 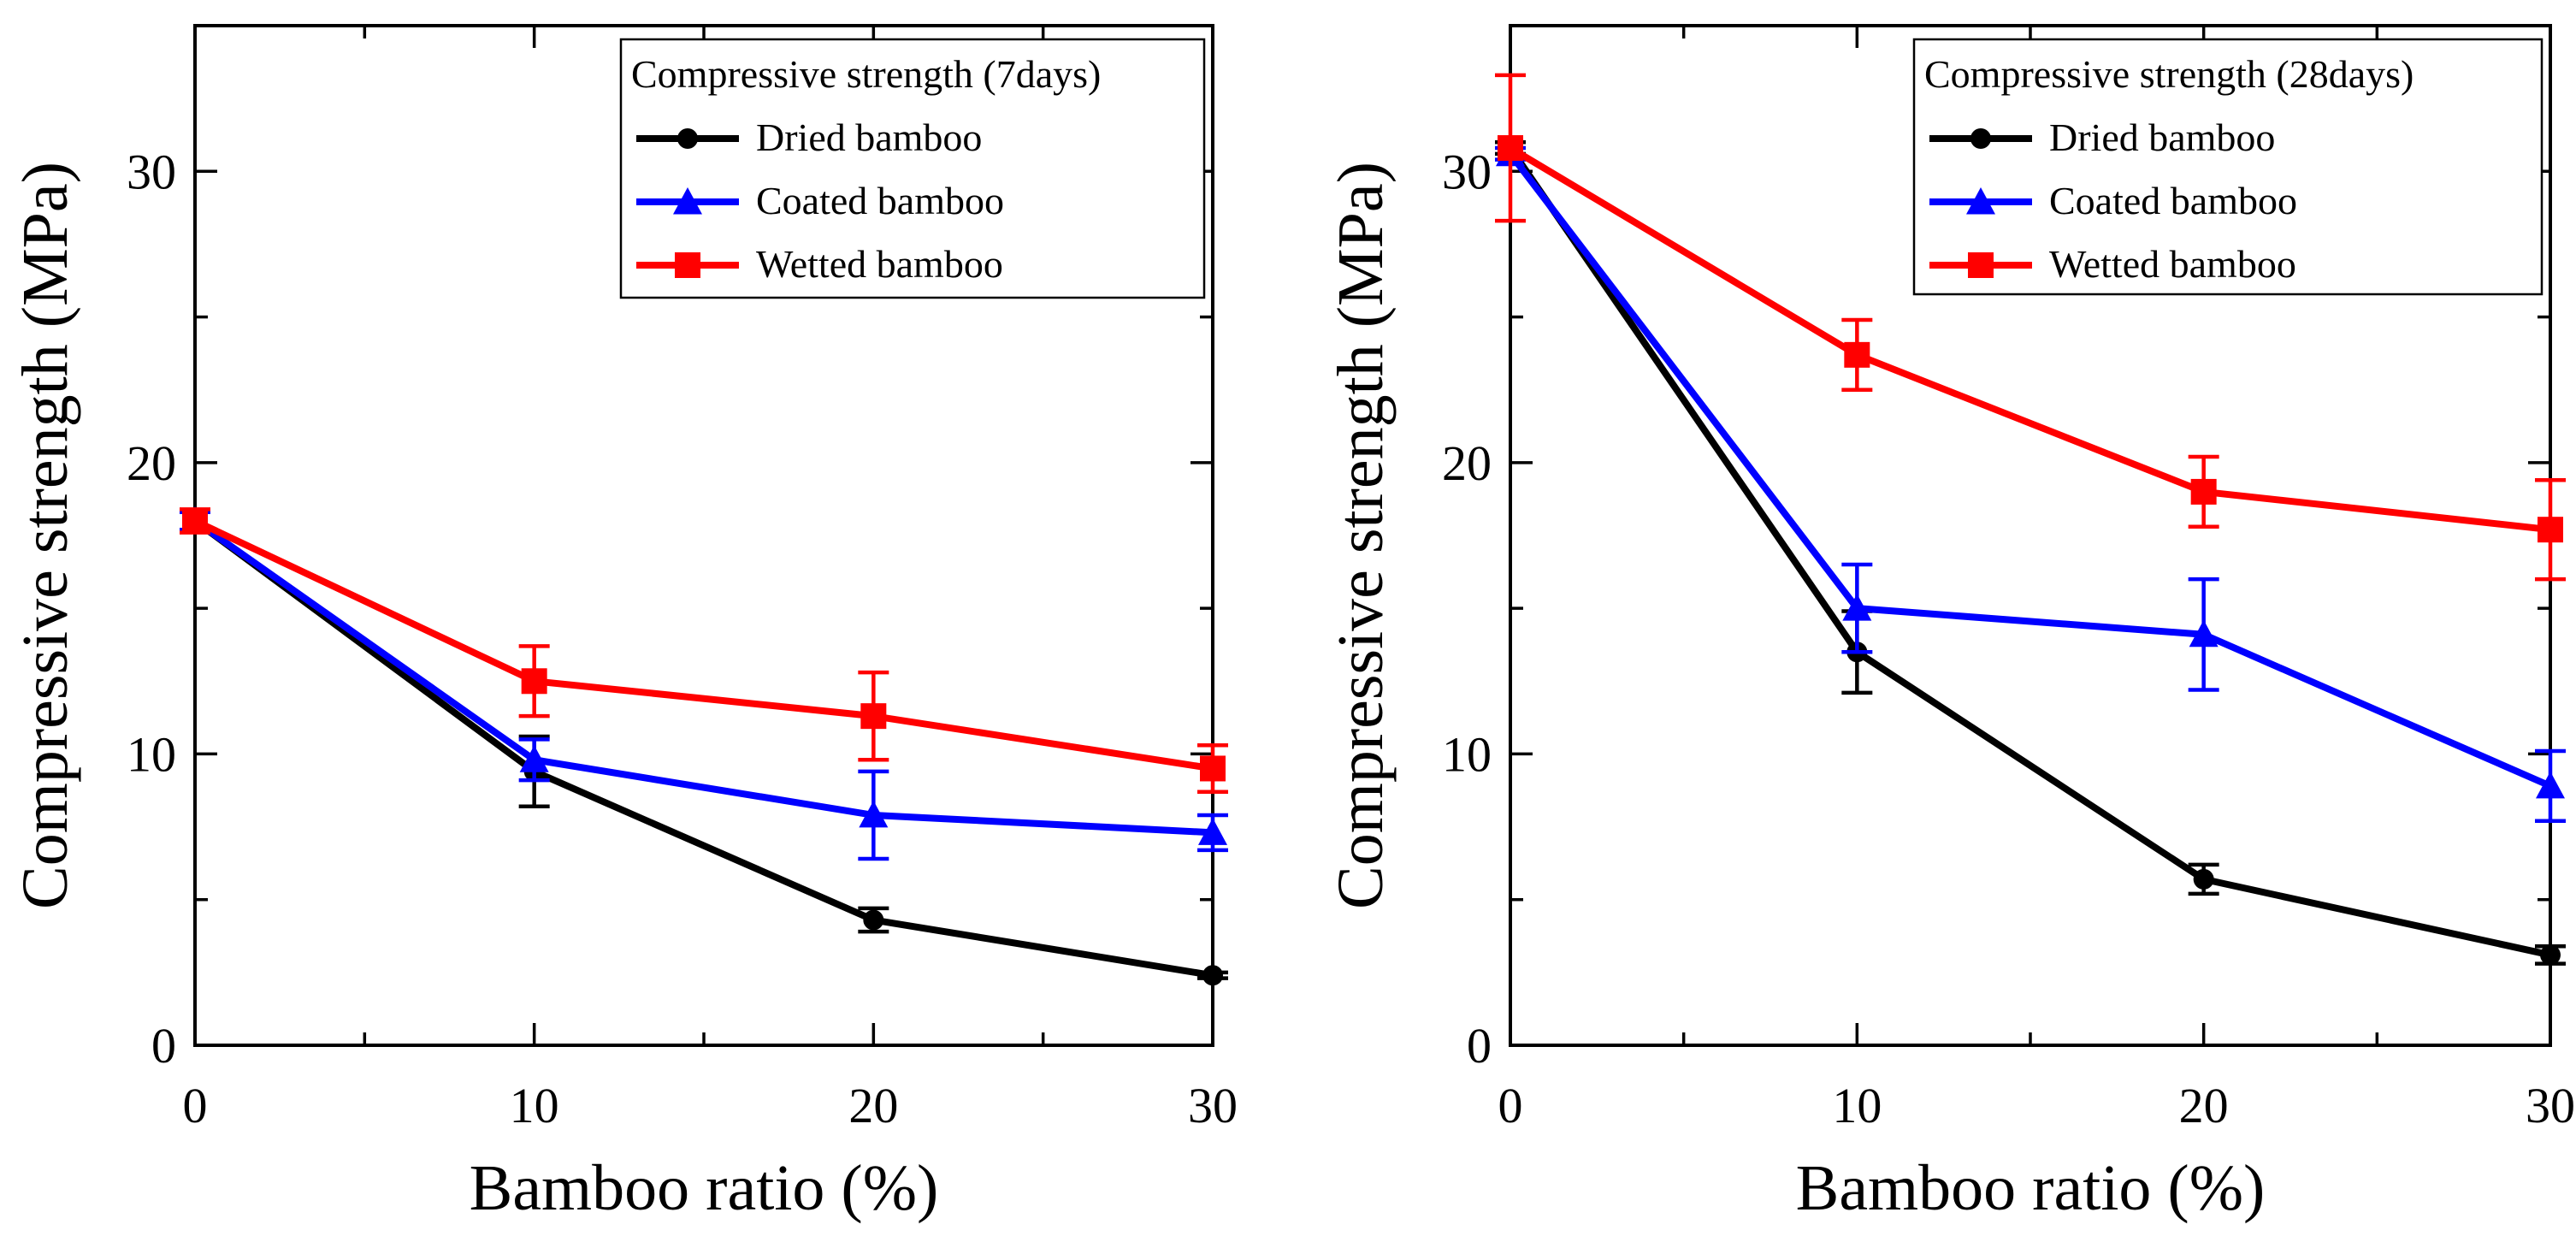 I want to click on legend-title: Compressive strength (28days), so click(x=2169, y=74).